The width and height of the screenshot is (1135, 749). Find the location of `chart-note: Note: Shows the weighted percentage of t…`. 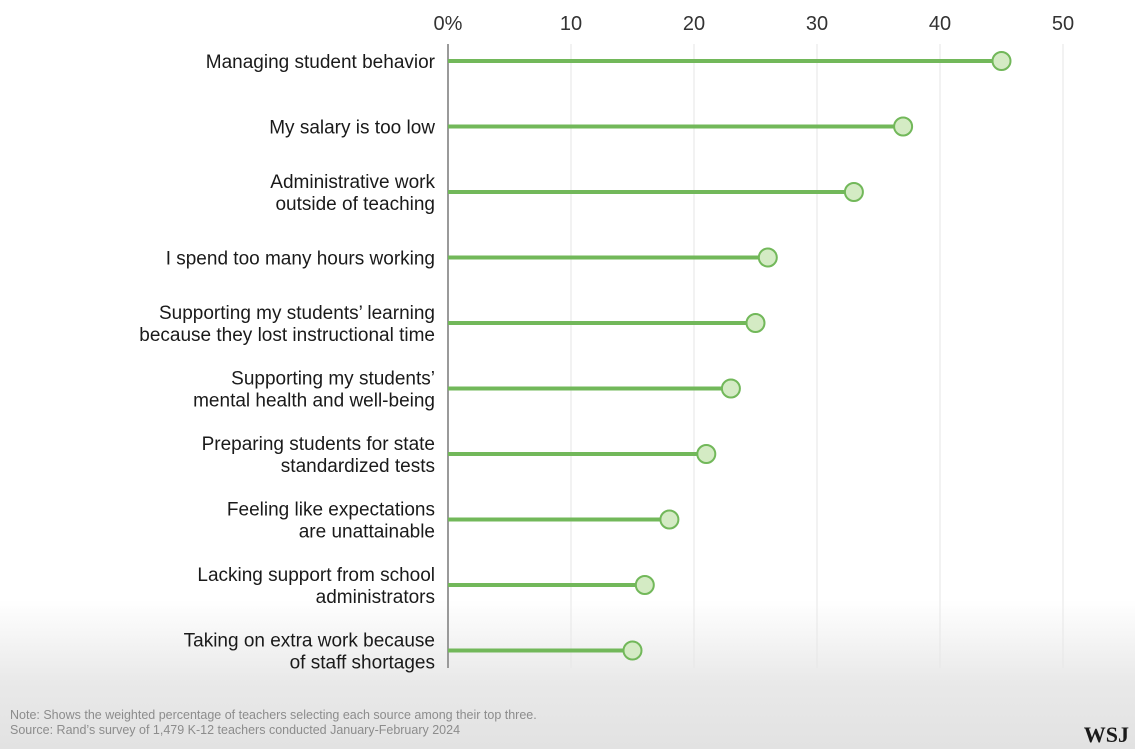

chart-note: Note: Shows the weighted percentage of t… is located at coordinates (273, 715).